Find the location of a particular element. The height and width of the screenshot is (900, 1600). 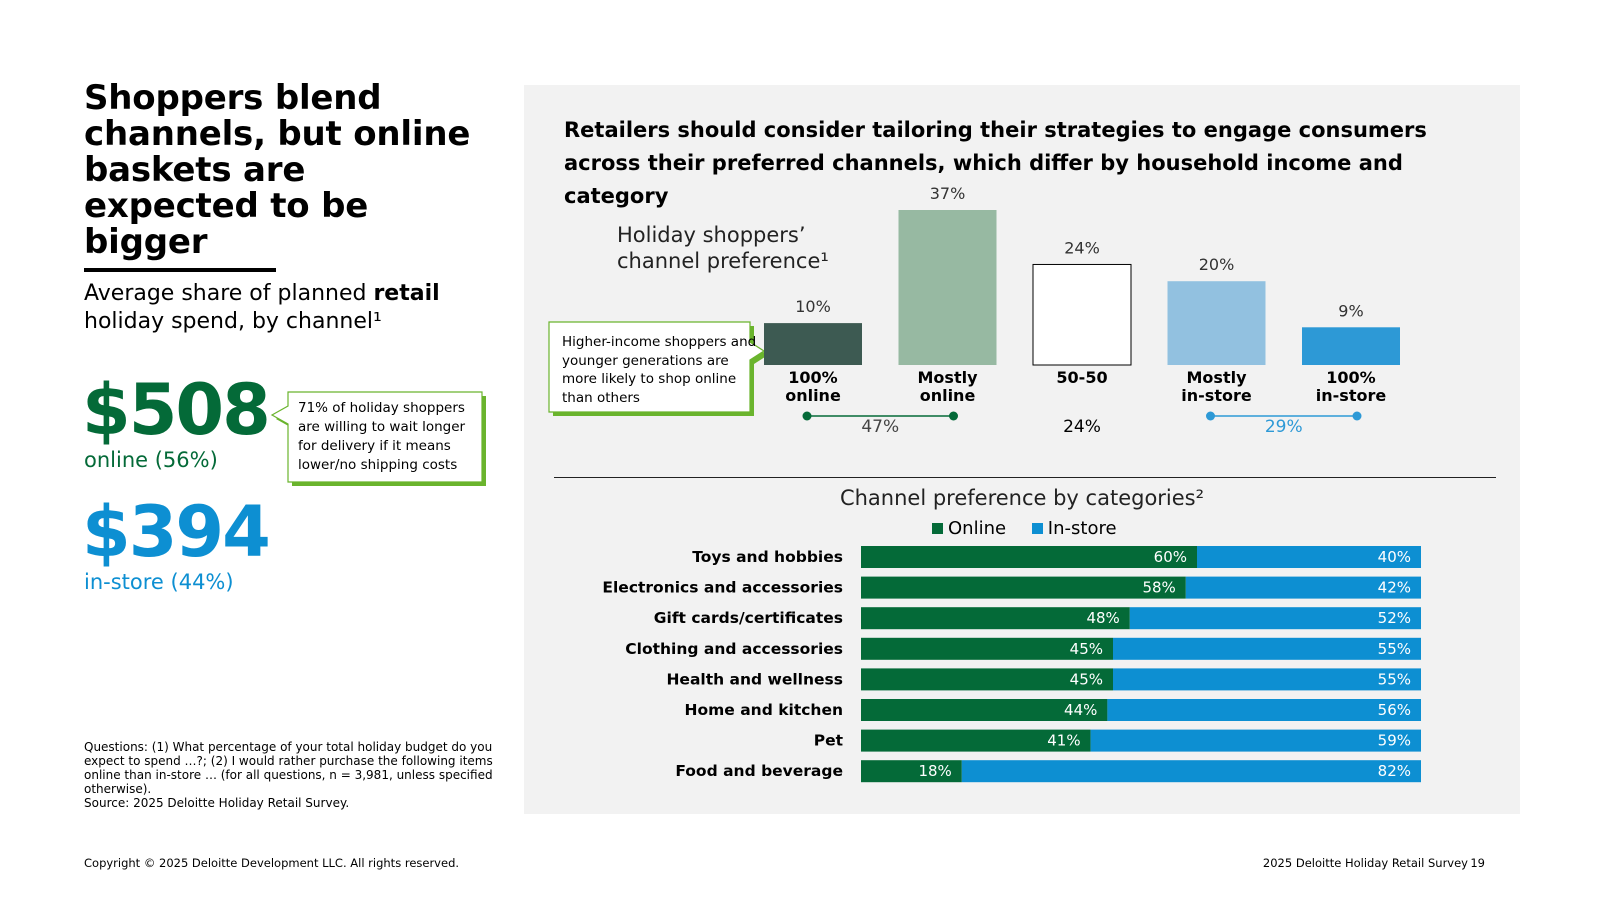

bar-value-instore: 59% is located at coordinates (1394, 741).